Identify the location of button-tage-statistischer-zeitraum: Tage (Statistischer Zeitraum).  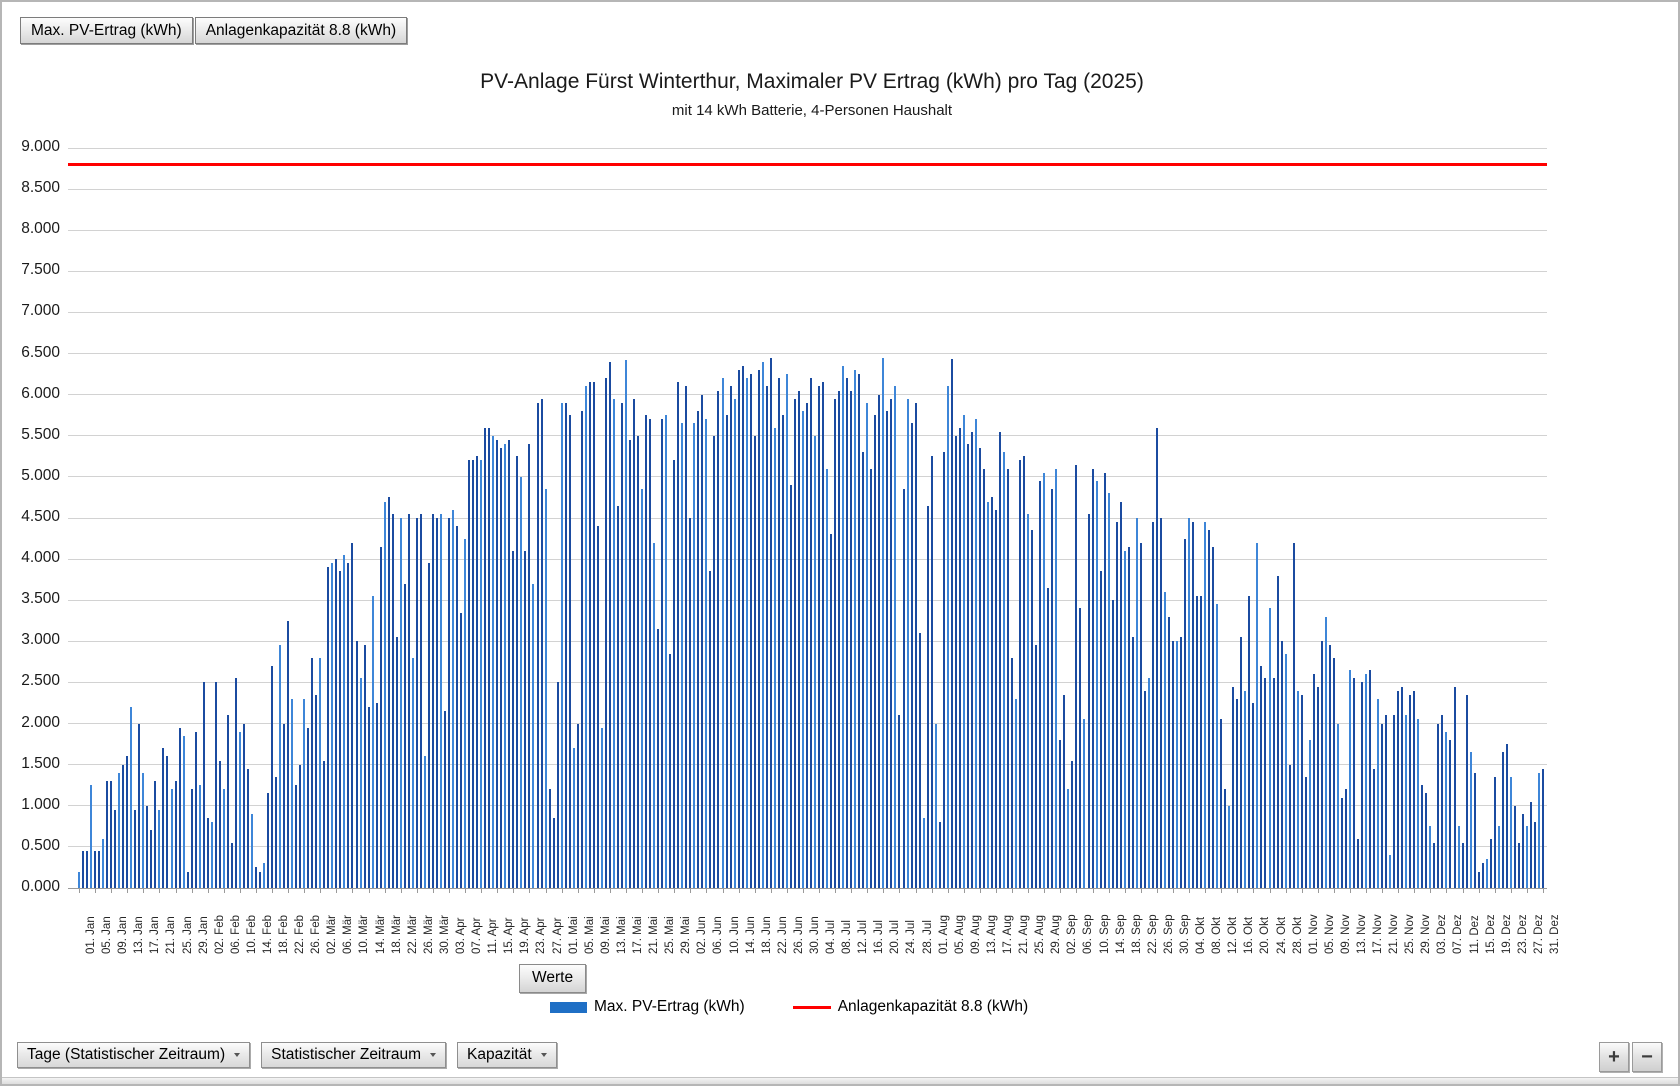
(134, 1055).